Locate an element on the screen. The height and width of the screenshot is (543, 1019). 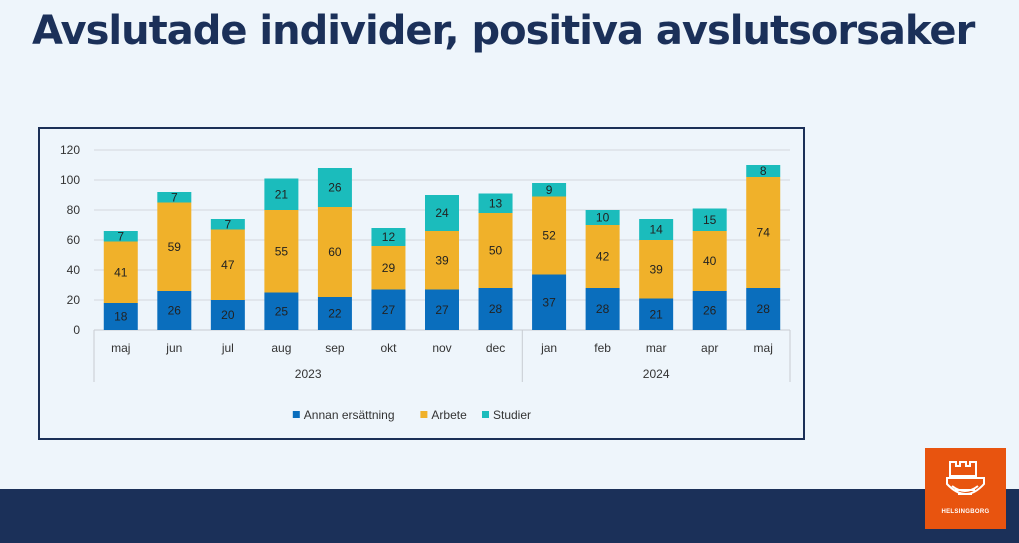
data-label: 42 is located at coordinates (603, 257).